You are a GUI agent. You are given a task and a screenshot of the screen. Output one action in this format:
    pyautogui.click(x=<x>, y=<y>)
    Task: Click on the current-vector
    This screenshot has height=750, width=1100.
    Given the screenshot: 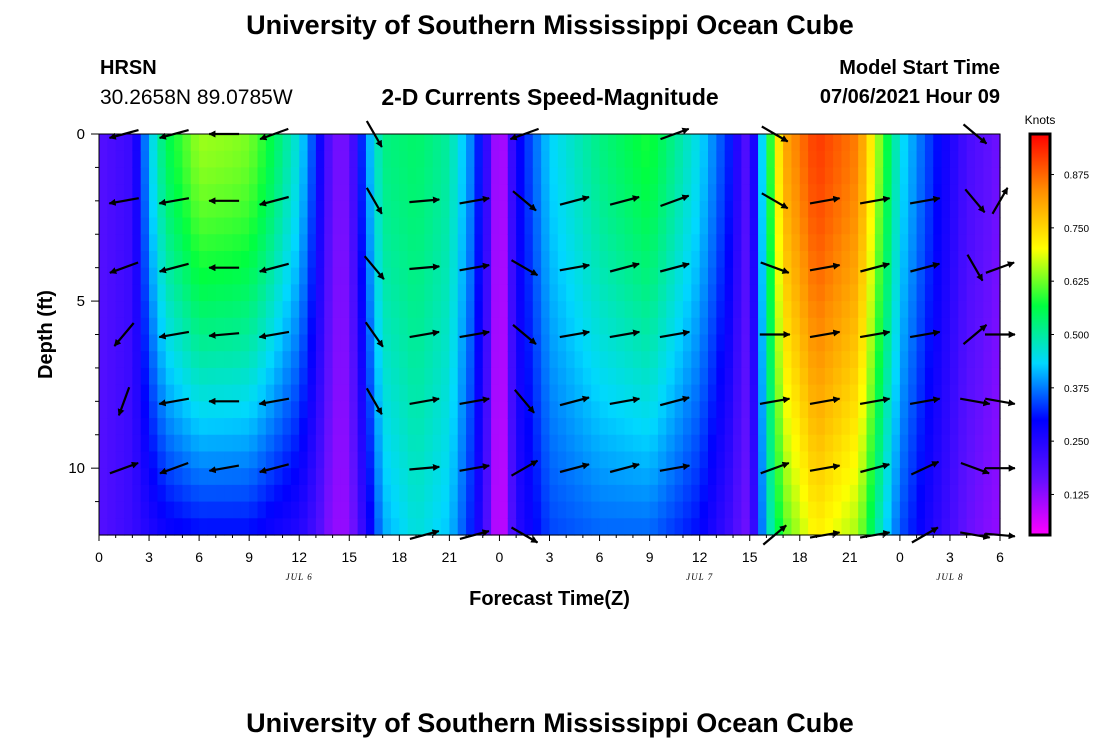 What is the action you would take?
    pyautogui.click(x=975, y=334)
    